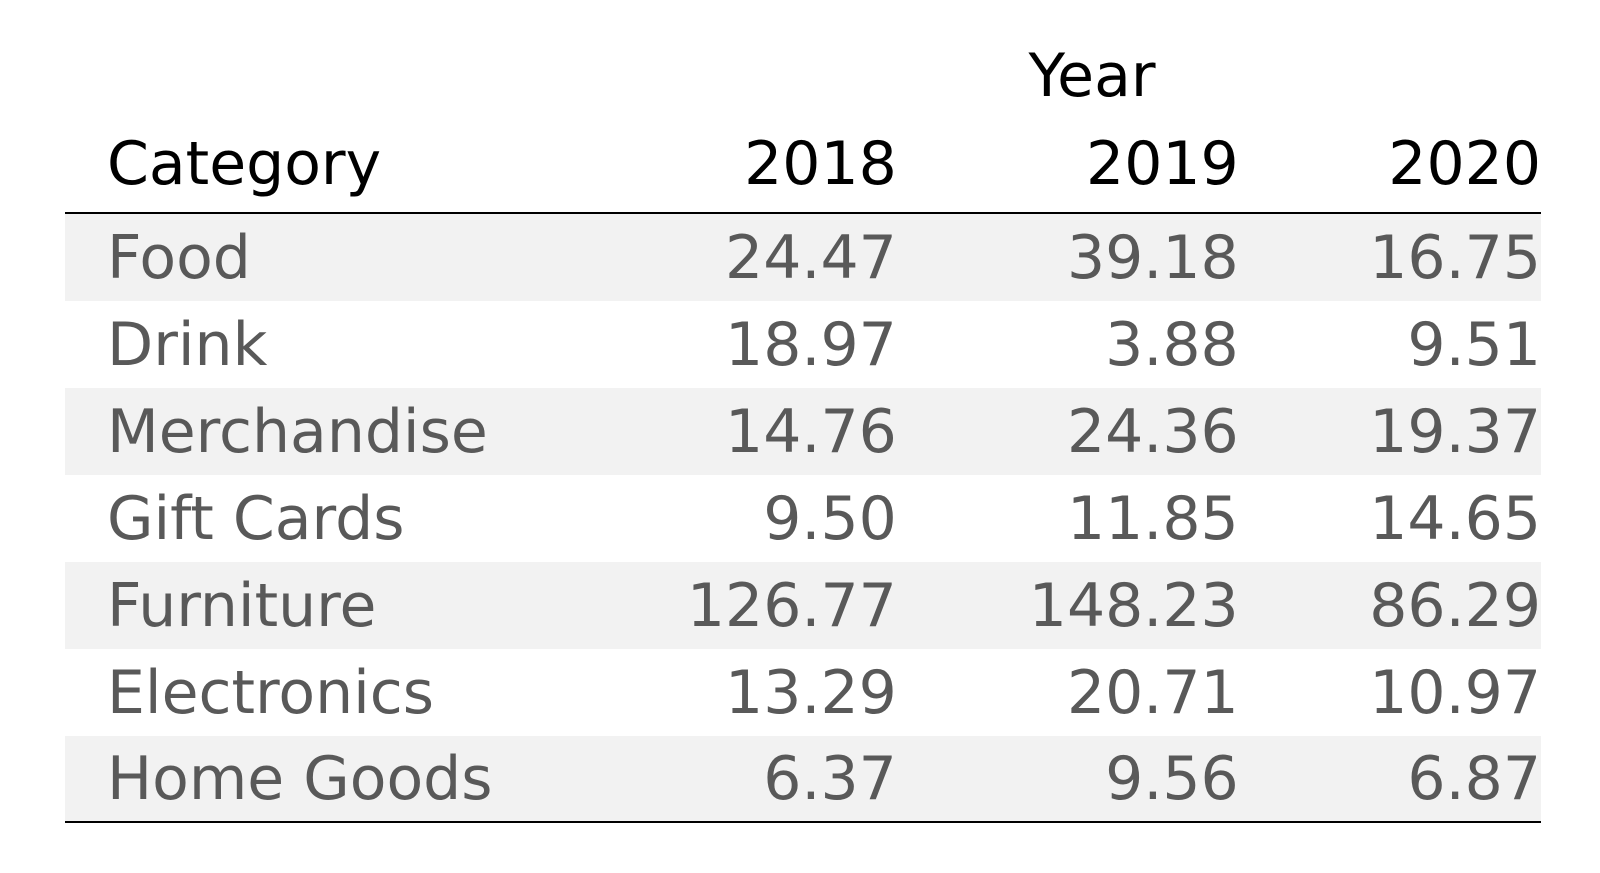 The width and height of the screenshot is (1600, 873). What do you see at coordinates (811, 257) in the screenshot?
I see `cell-value-2018: 24.47` at bounding box center [811, 257].